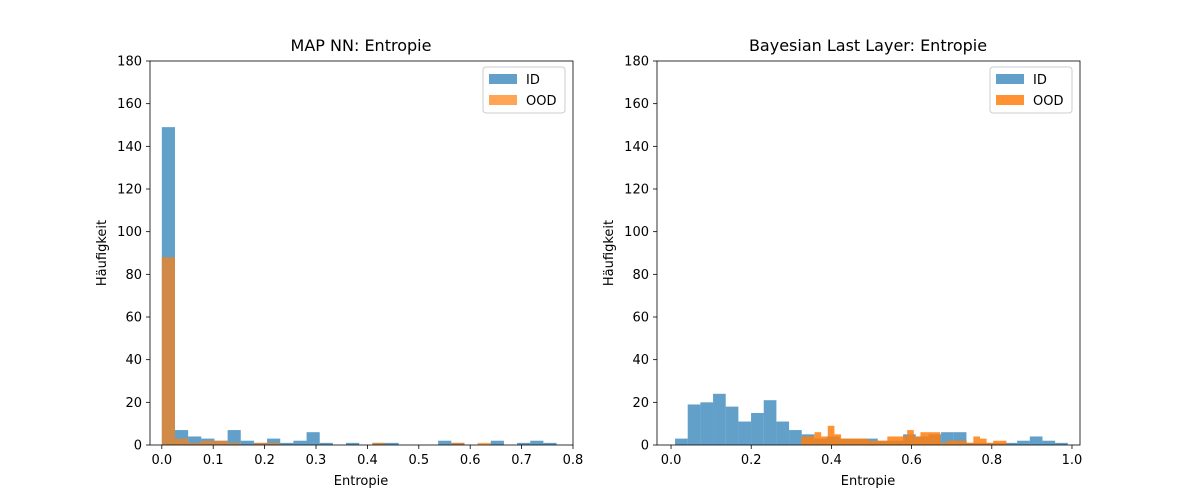 Image resolution: width=1200 pixels, height=500 pixels. What do you see at coordinates (418, 460) in the screenshot?
I see `x-tick-label: 0.5` at bounding box center [418, 460].